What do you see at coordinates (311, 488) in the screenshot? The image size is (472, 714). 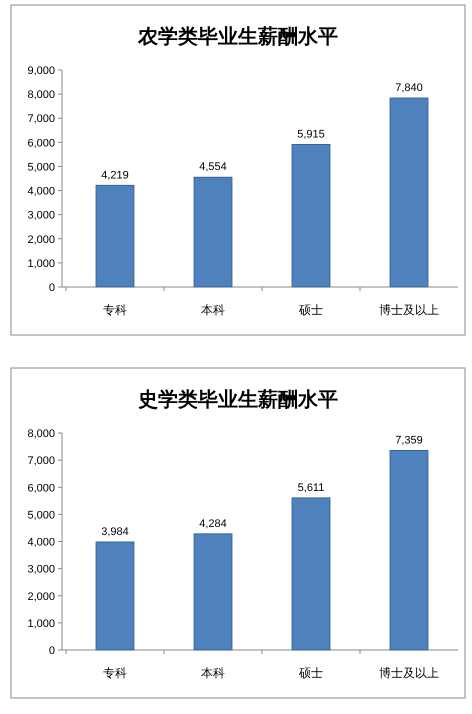 I see `data-label: 5,611` at bounding box center [311, 488].